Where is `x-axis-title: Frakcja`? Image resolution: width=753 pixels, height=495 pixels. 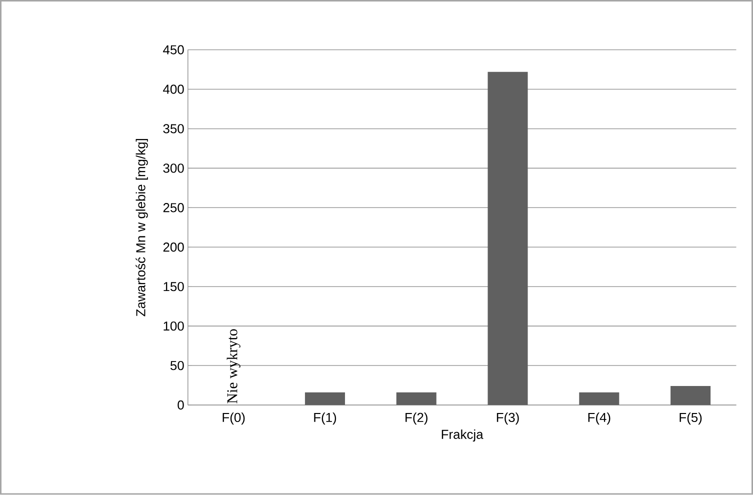 x-axis-title: Frakcja is located at coordinates (463, 436).